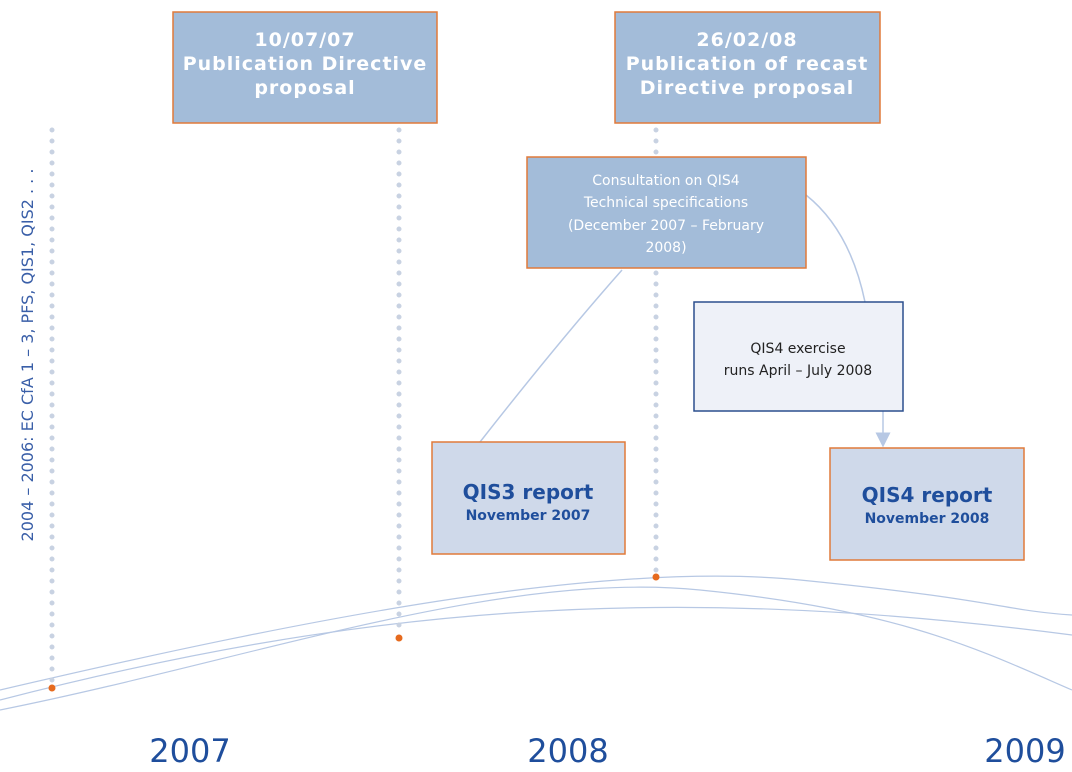  What do you see at coordinates (797, 349) in the screenshot?
I see `exercise-text: QIS4 exercise` at bounding box center [797, 349].